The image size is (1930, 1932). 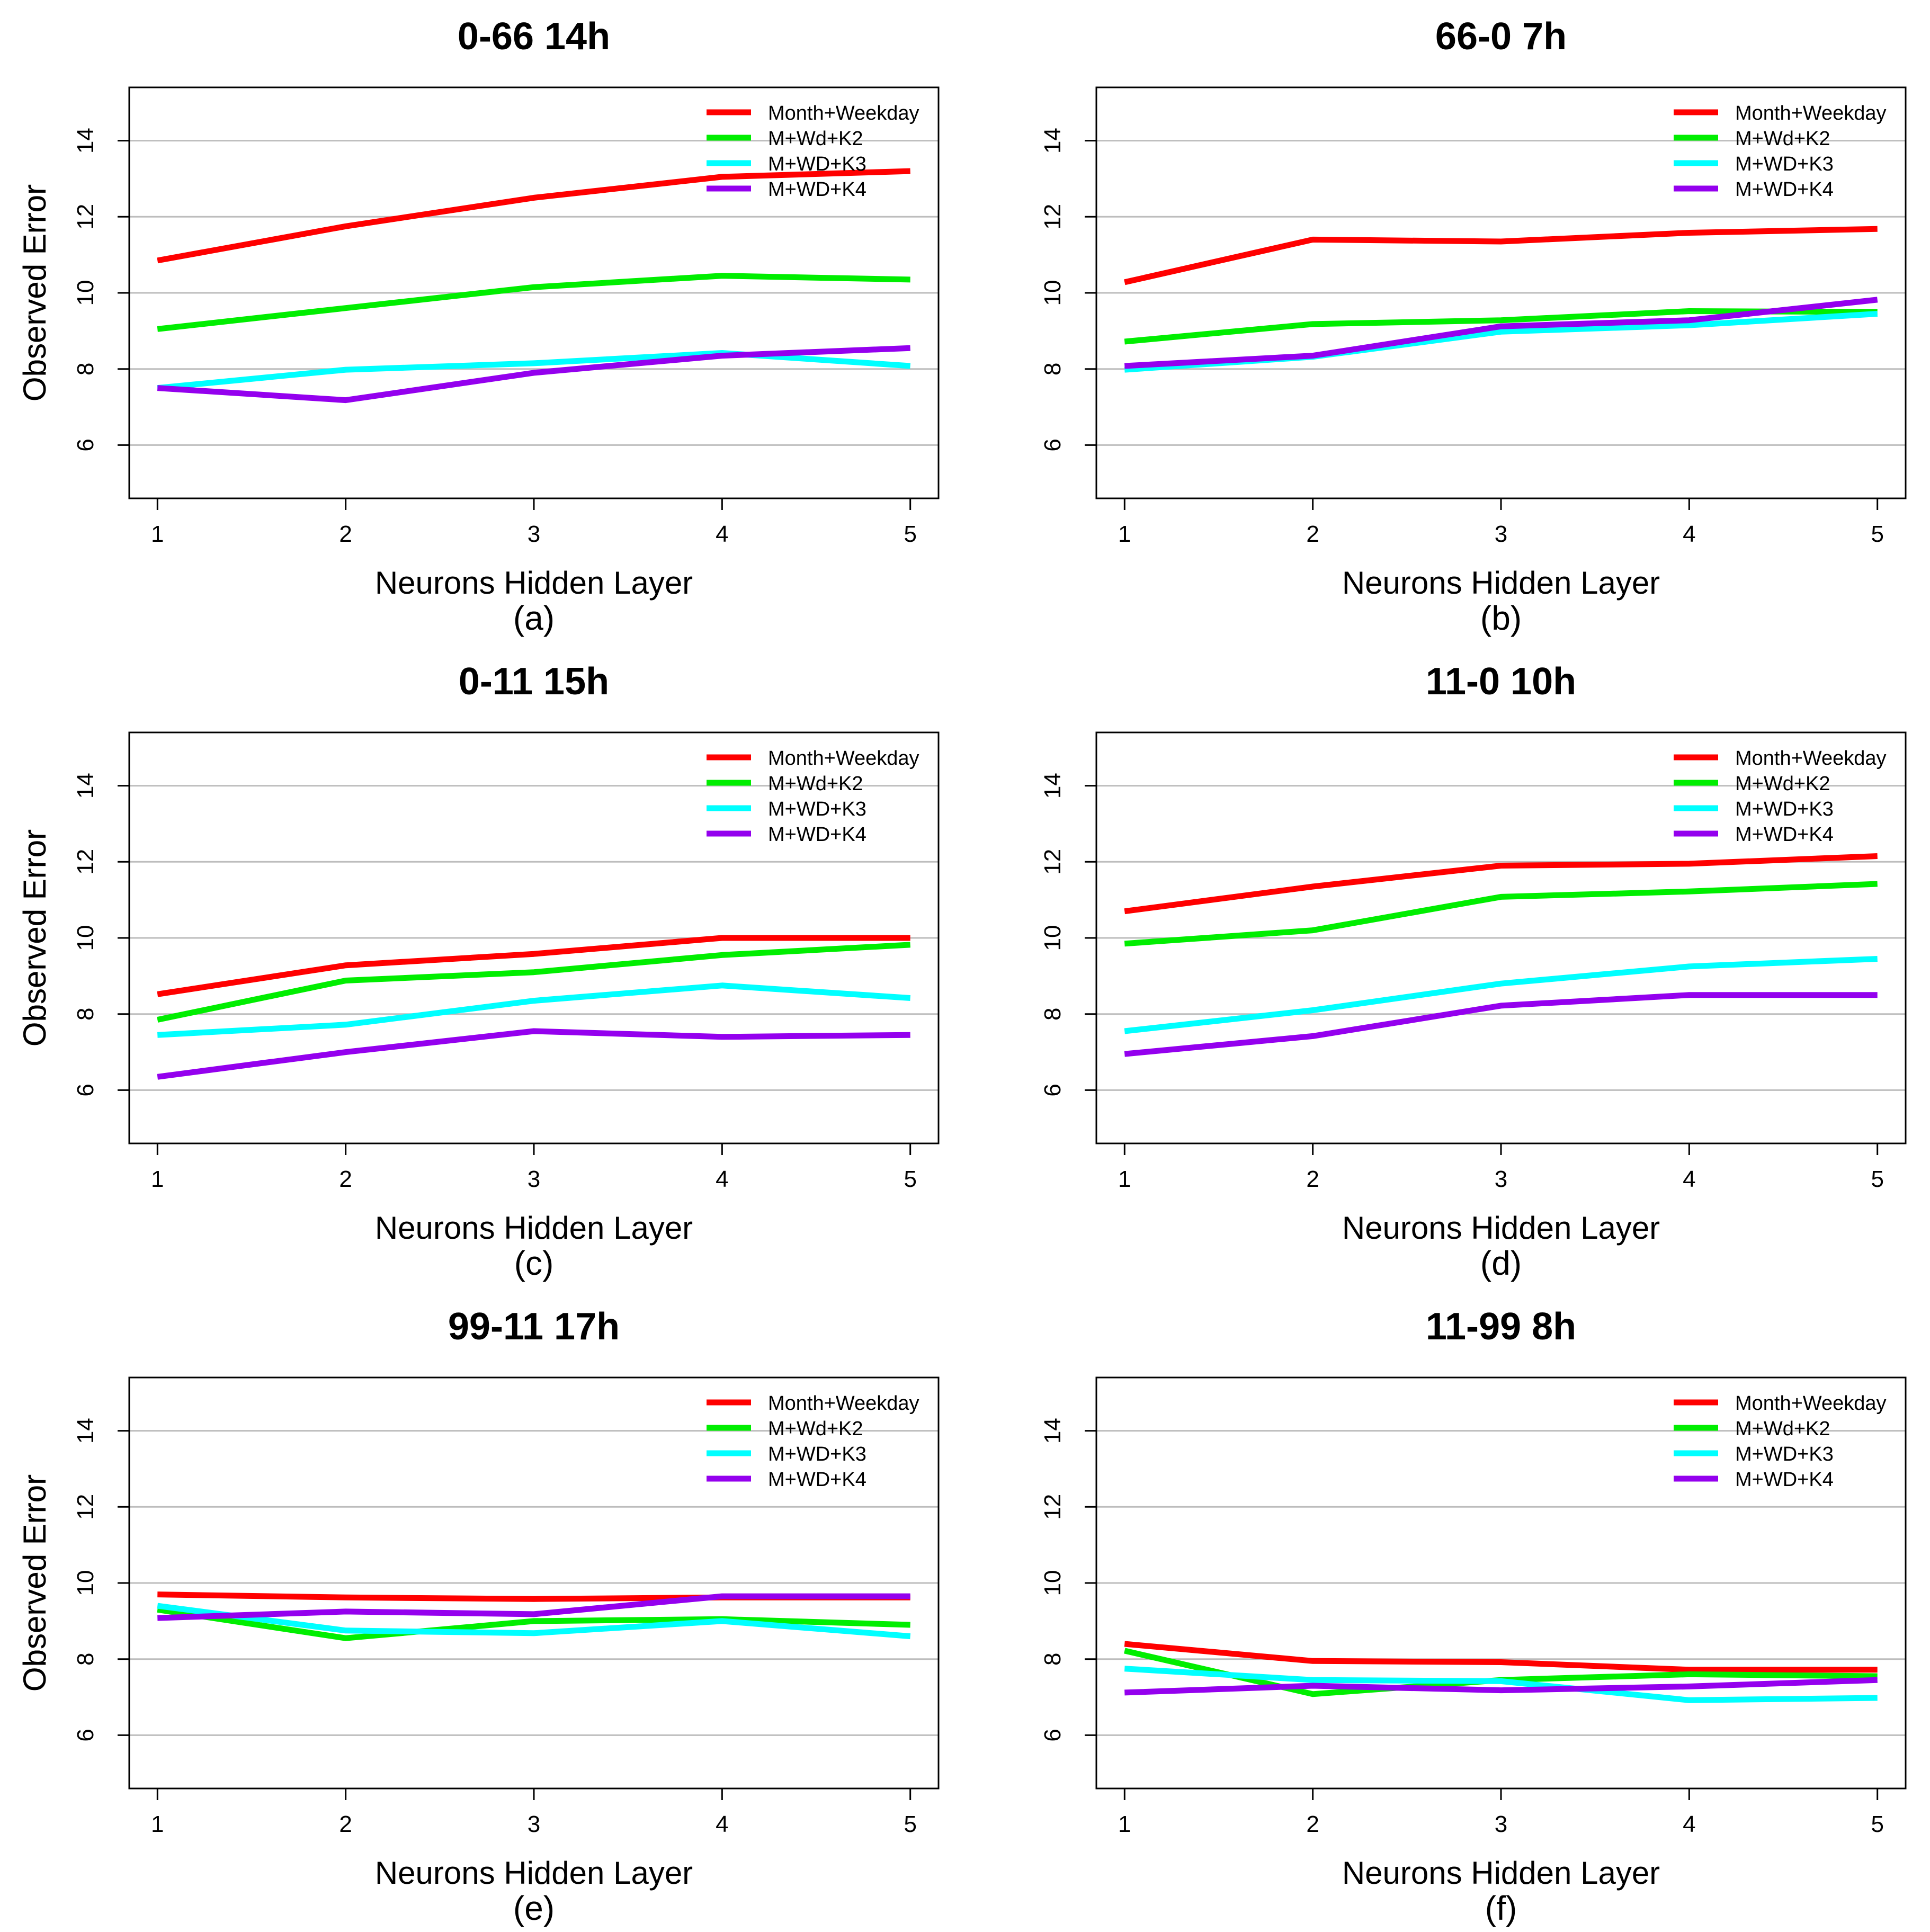 What do you see at coordinates (1501, 681) in the screenshot?
I see `chart-title: 11-0 10h` at bounding box center [1501, 681].